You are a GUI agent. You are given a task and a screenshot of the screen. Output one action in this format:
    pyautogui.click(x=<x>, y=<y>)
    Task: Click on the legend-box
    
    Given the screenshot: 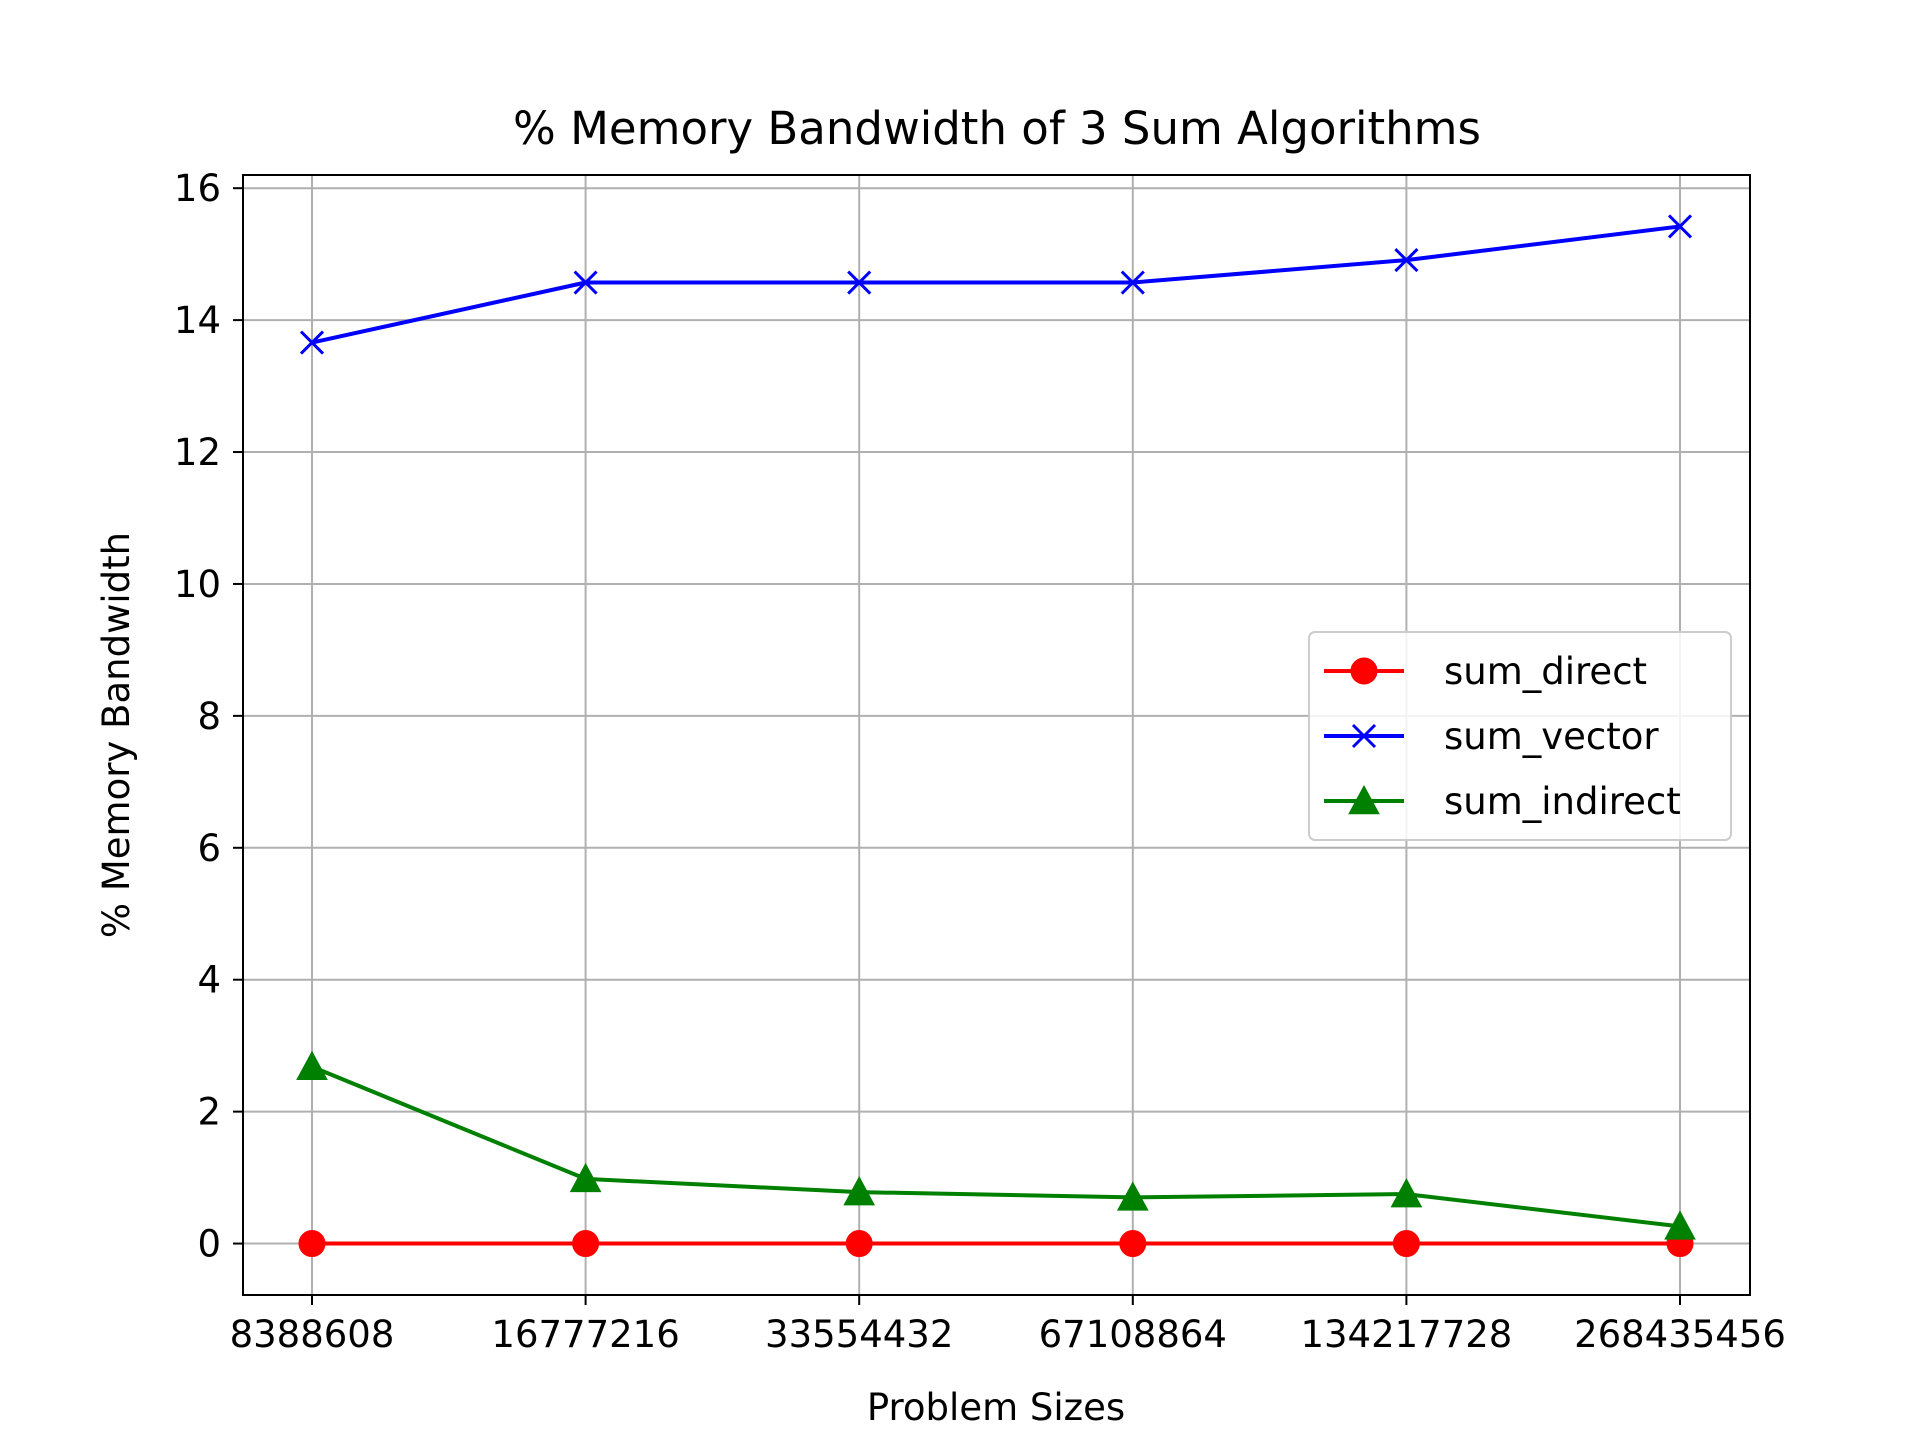 What is the action you would take?
    pyautogui.click(x=1520, y=736)
    